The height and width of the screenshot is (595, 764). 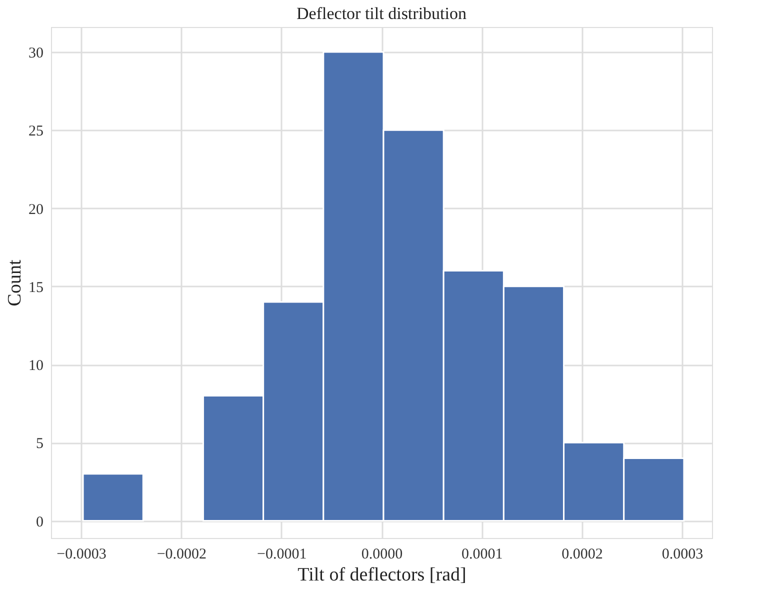 I want to click on y-axis-title: Count, so click(x=15, y=282).